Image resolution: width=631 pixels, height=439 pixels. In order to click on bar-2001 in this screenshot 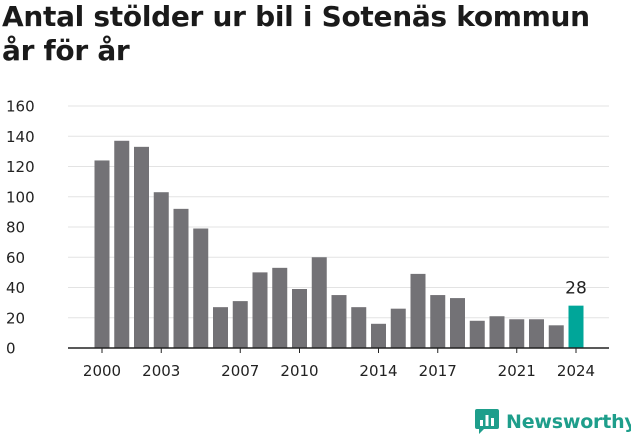, I will do `click(122, 244)`.